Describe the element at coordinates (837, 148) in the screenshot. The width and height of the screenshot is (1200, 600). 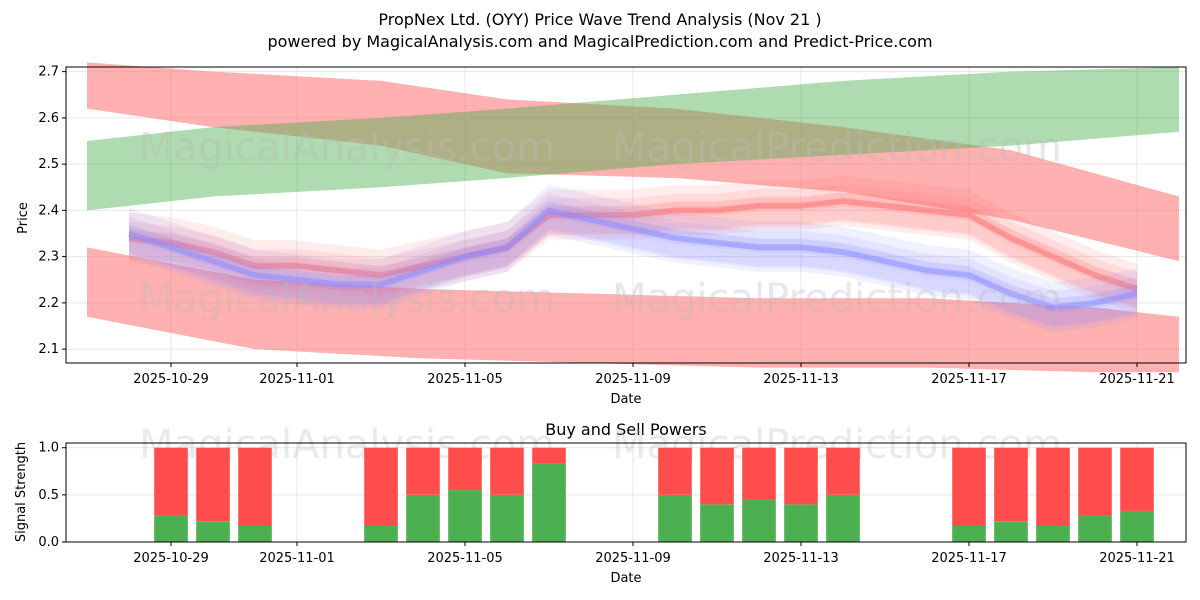
I see `watermark-prediction-top: MagicalPrediction.com` at that location.